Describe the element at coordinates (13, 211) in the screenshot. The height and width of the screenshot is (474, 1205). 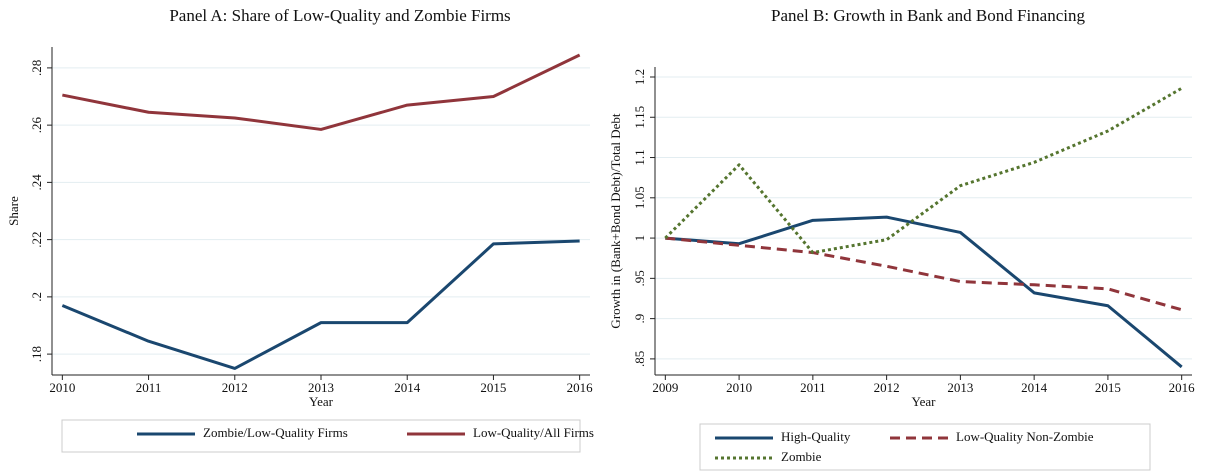
I see `y-axis-label: Share` at that location.